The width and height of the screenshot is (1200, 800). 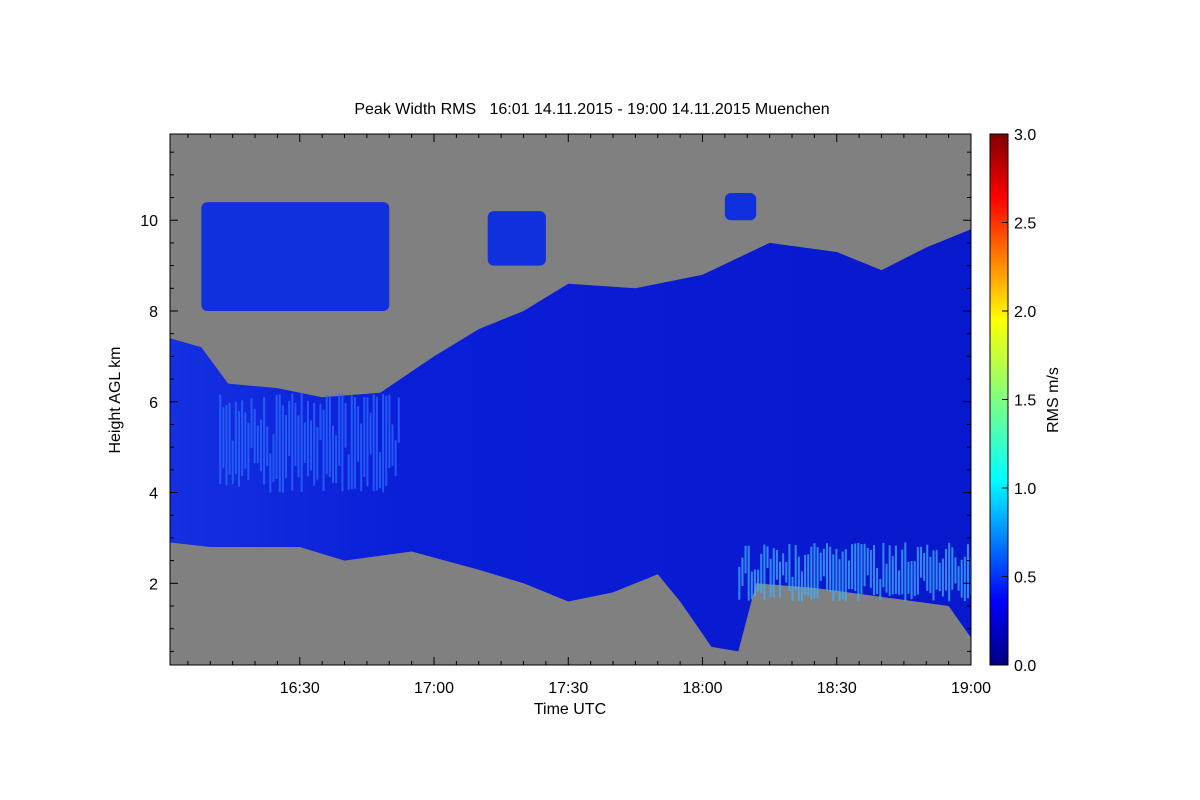 What do you see at coordinates (153, 403) in the screenshot?
I see `y-tick-label: 6` at bounding box center [153, 403].